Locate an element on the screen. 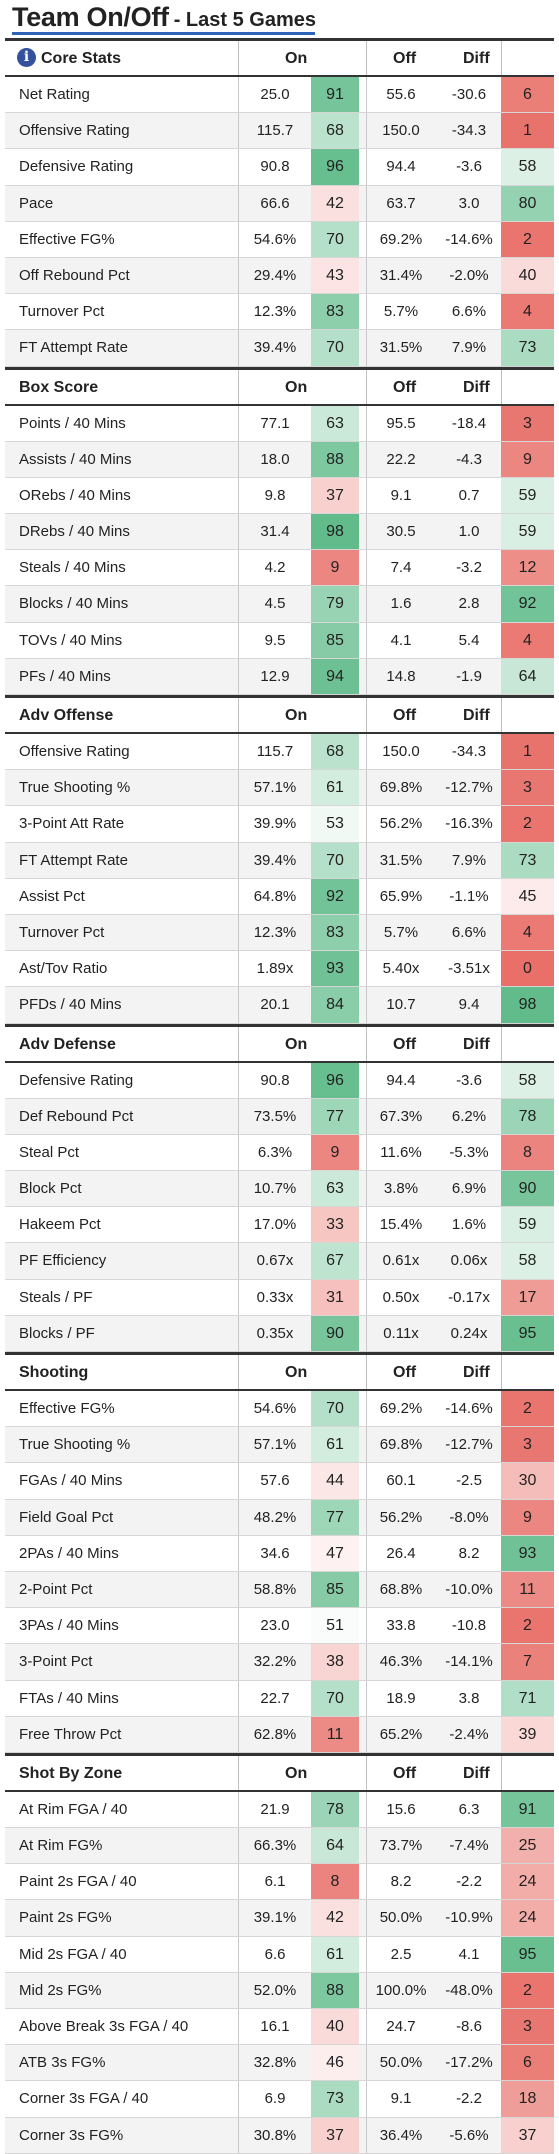 This screenshot has width=559, height=2154. section-title: Core Stats is located at coordinates (81, 58).